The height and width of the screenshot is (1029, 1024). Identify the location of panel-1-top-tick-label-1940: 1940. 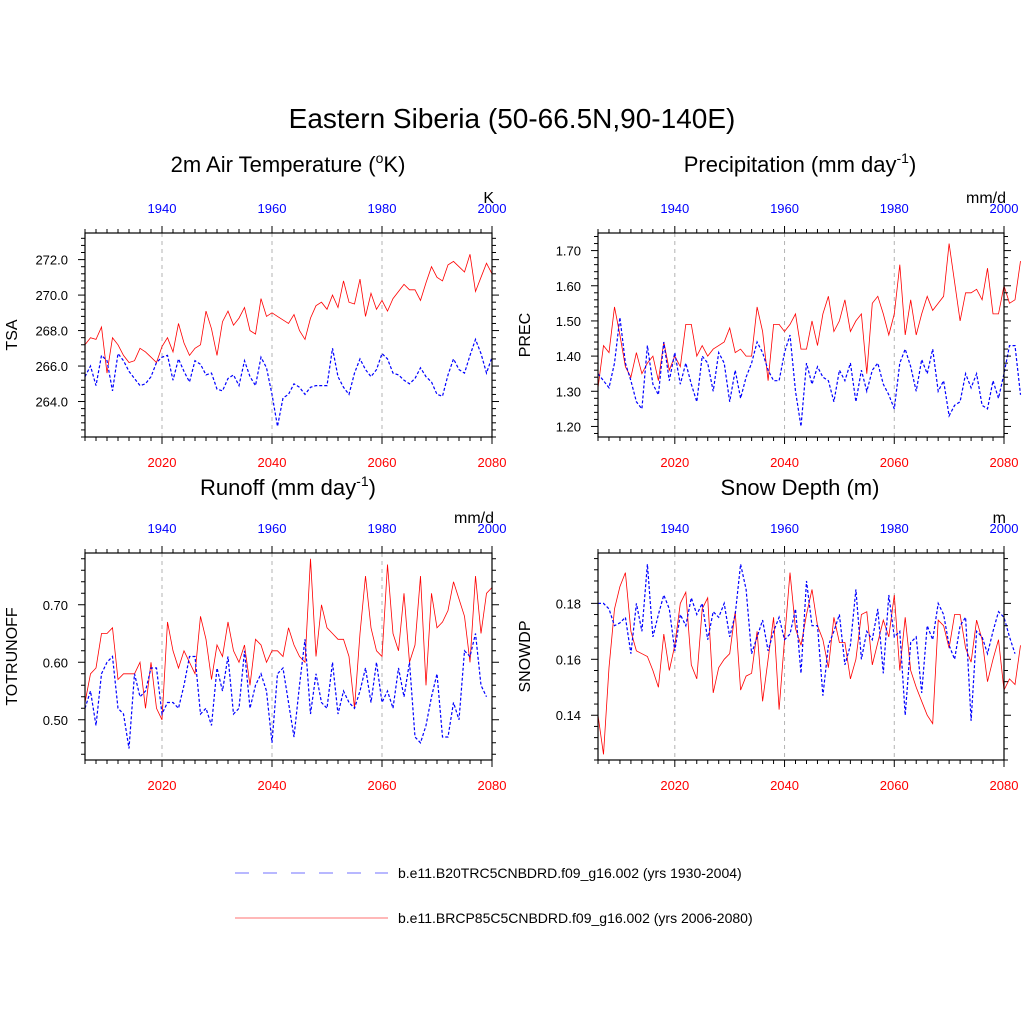
(162, 208).